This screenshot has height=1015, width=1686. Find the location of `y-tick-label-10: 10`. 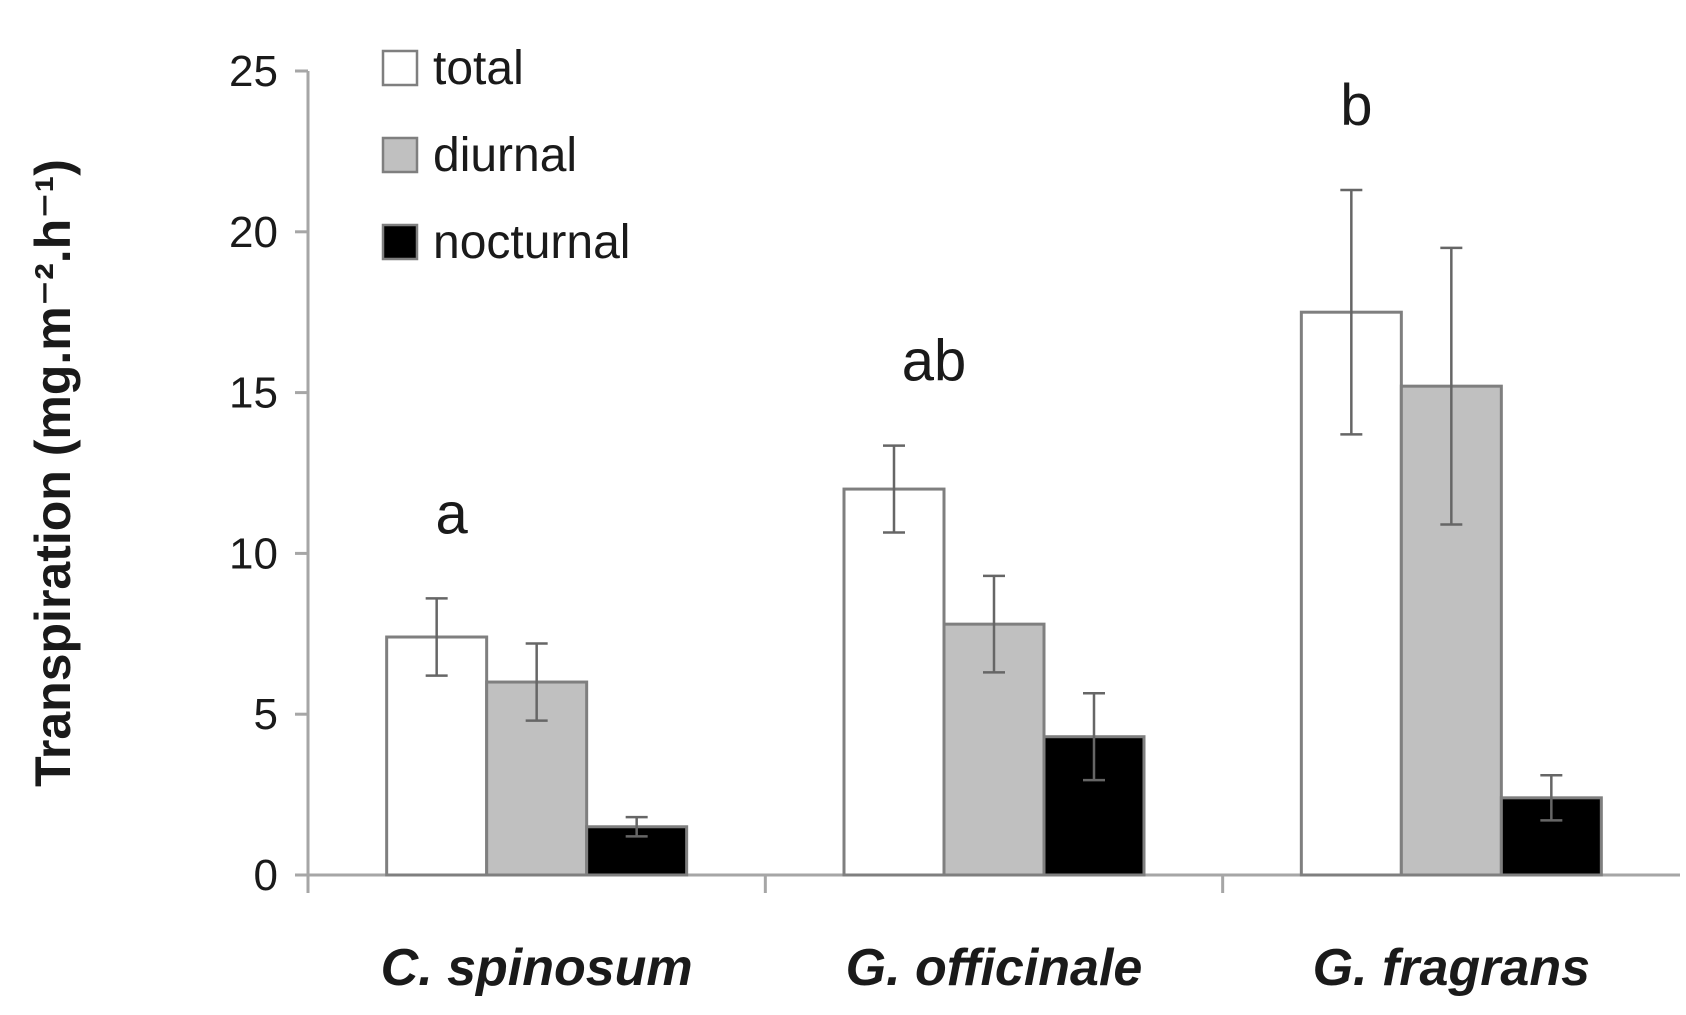

y-tick-label-10: 10 is located at coordinates (253, 553).